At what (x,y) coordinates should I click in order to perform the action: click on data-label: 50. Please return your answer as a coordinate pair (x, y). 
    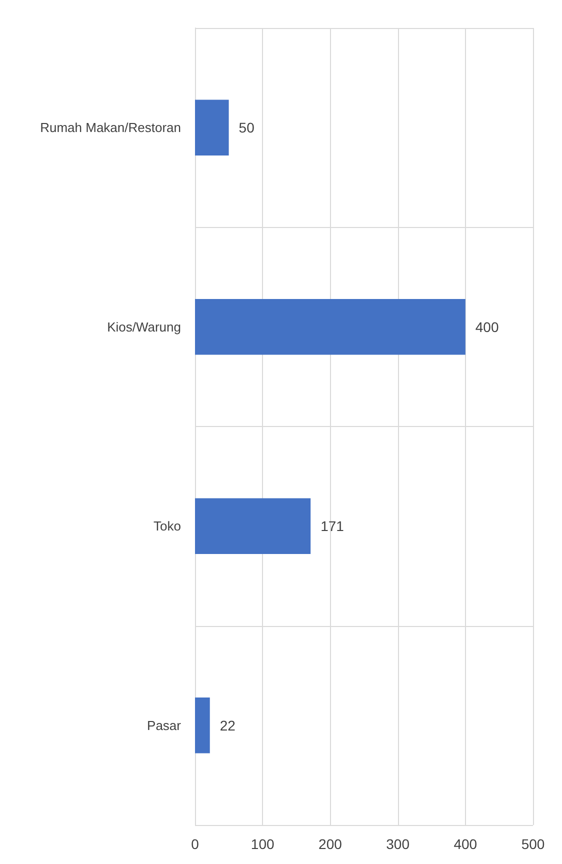
    Looking at the image, I should click on (246, 128).